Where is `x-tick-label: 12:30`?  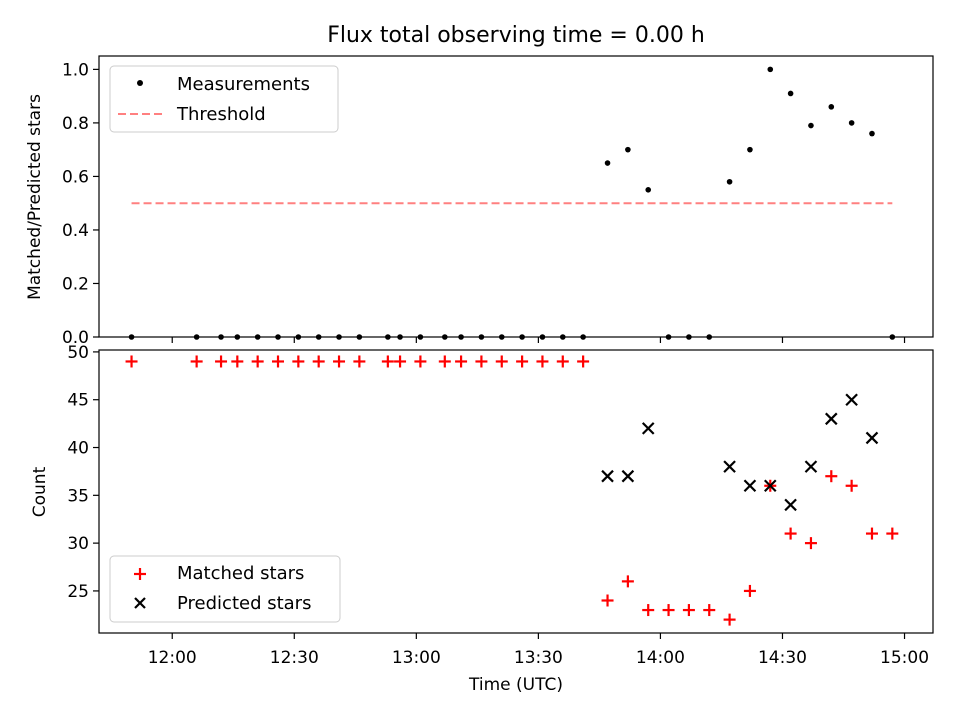
x-tick-label: 12:30 is located at coordinates (294, 658).